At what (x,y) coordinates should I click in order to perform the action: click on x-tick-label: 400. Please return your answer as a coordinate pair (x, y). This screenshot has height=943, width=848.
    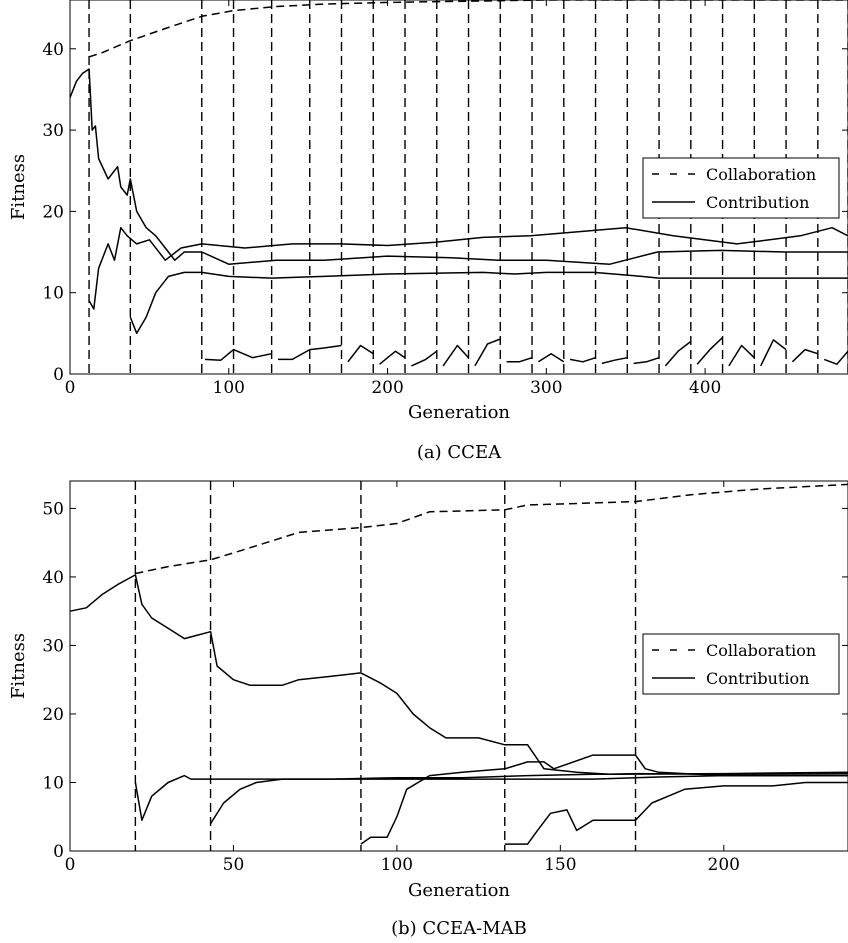
    Looking at the image, I should click on (705, 388).